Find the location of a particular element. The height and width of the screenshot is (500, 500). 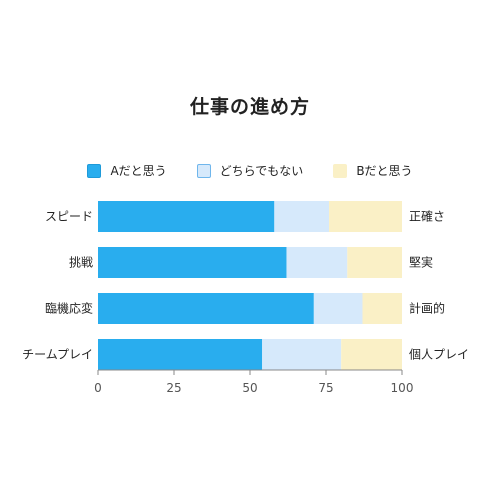

legend-label-a: Aだと思う is located at coordinates (138, 171).